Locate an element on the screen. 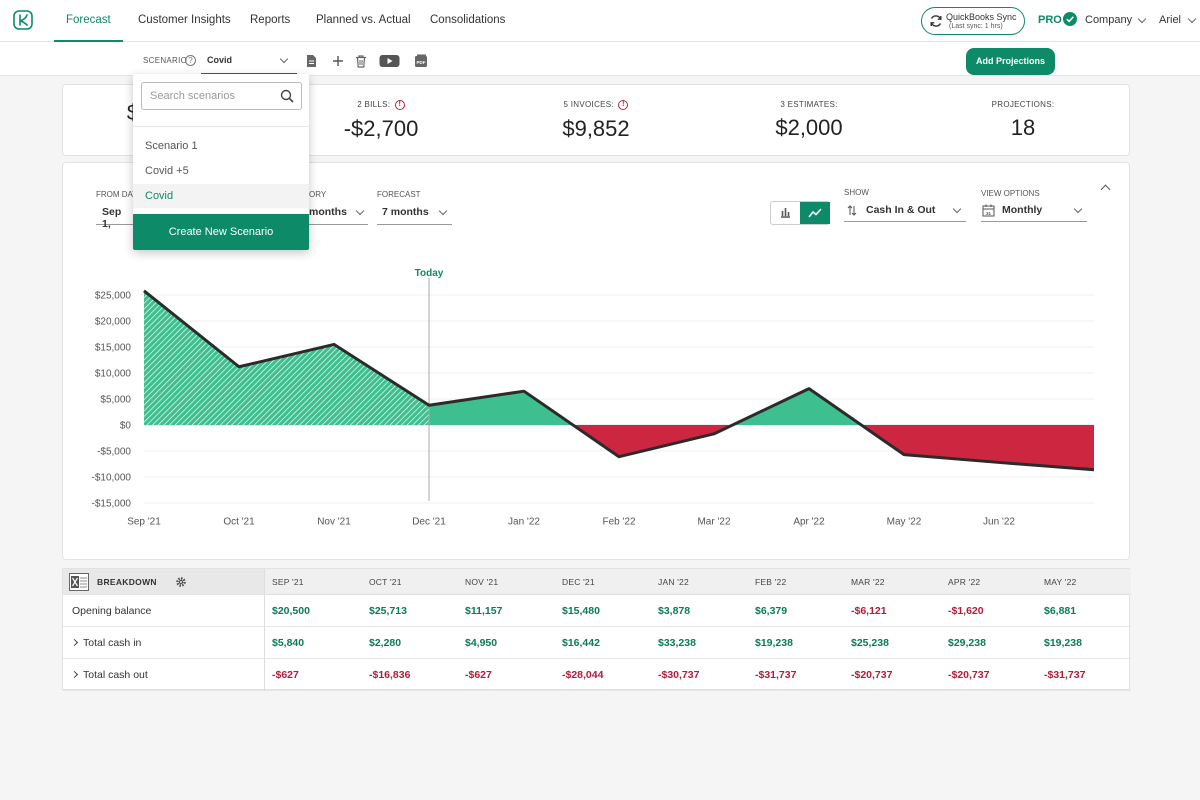 The height and width of the screenshot is (800, 1200). scenario-selected-value: Covid is located at coordinates (220, 60).